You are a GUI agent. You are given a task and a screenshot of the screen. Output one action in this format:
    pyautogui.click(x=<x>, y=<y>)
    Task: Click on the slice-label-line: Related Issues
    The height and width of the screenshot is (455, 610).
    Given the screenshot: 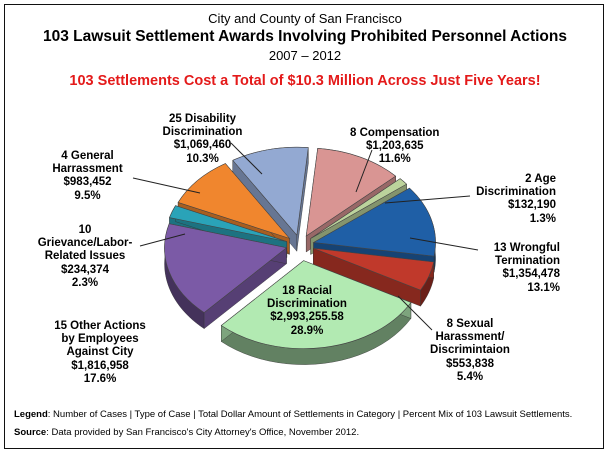 What is the action you would take?
    pyautogui.click(x=85, y=256)
    